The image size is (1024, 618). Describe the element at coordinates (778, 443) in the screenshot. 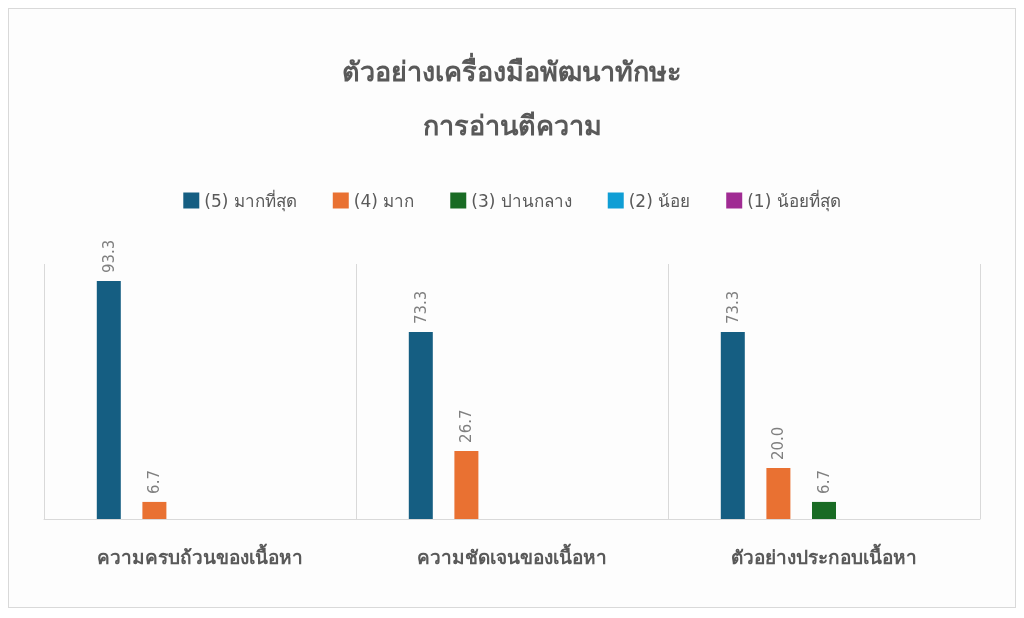

I see `data-label: 20.0` at that location.